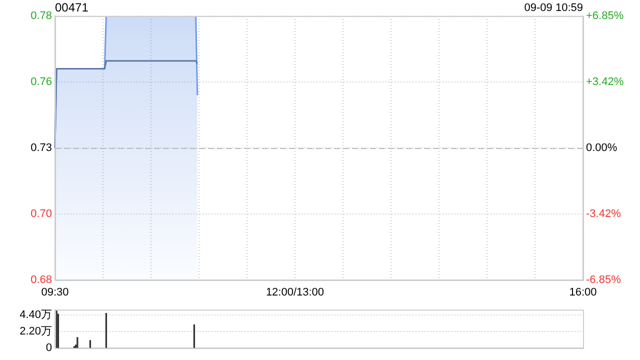  I want to click on y2-tick-label: -3.42%, so click(604, 214).